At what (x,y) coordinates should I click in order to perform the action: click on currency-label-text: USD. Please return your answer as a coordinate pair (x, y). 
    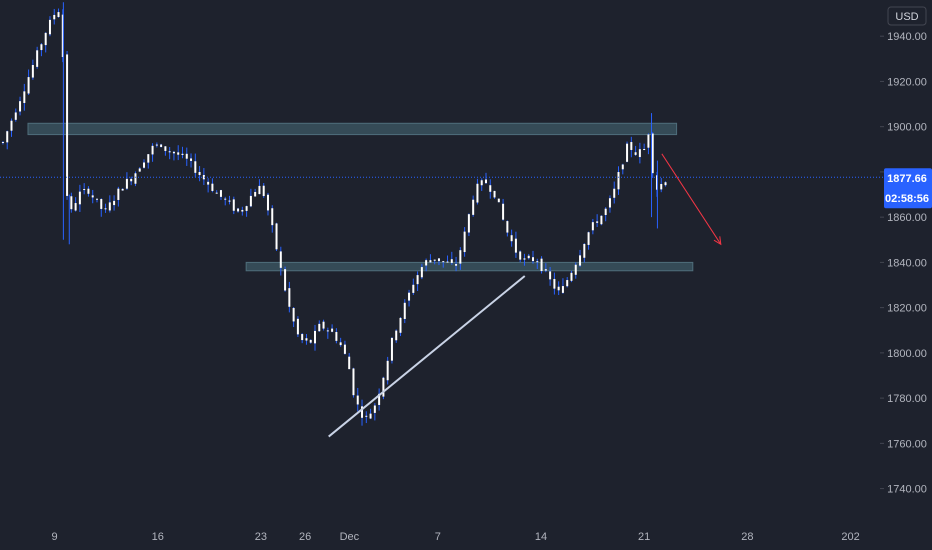
    Looking at the image, I should click on (906, 17).